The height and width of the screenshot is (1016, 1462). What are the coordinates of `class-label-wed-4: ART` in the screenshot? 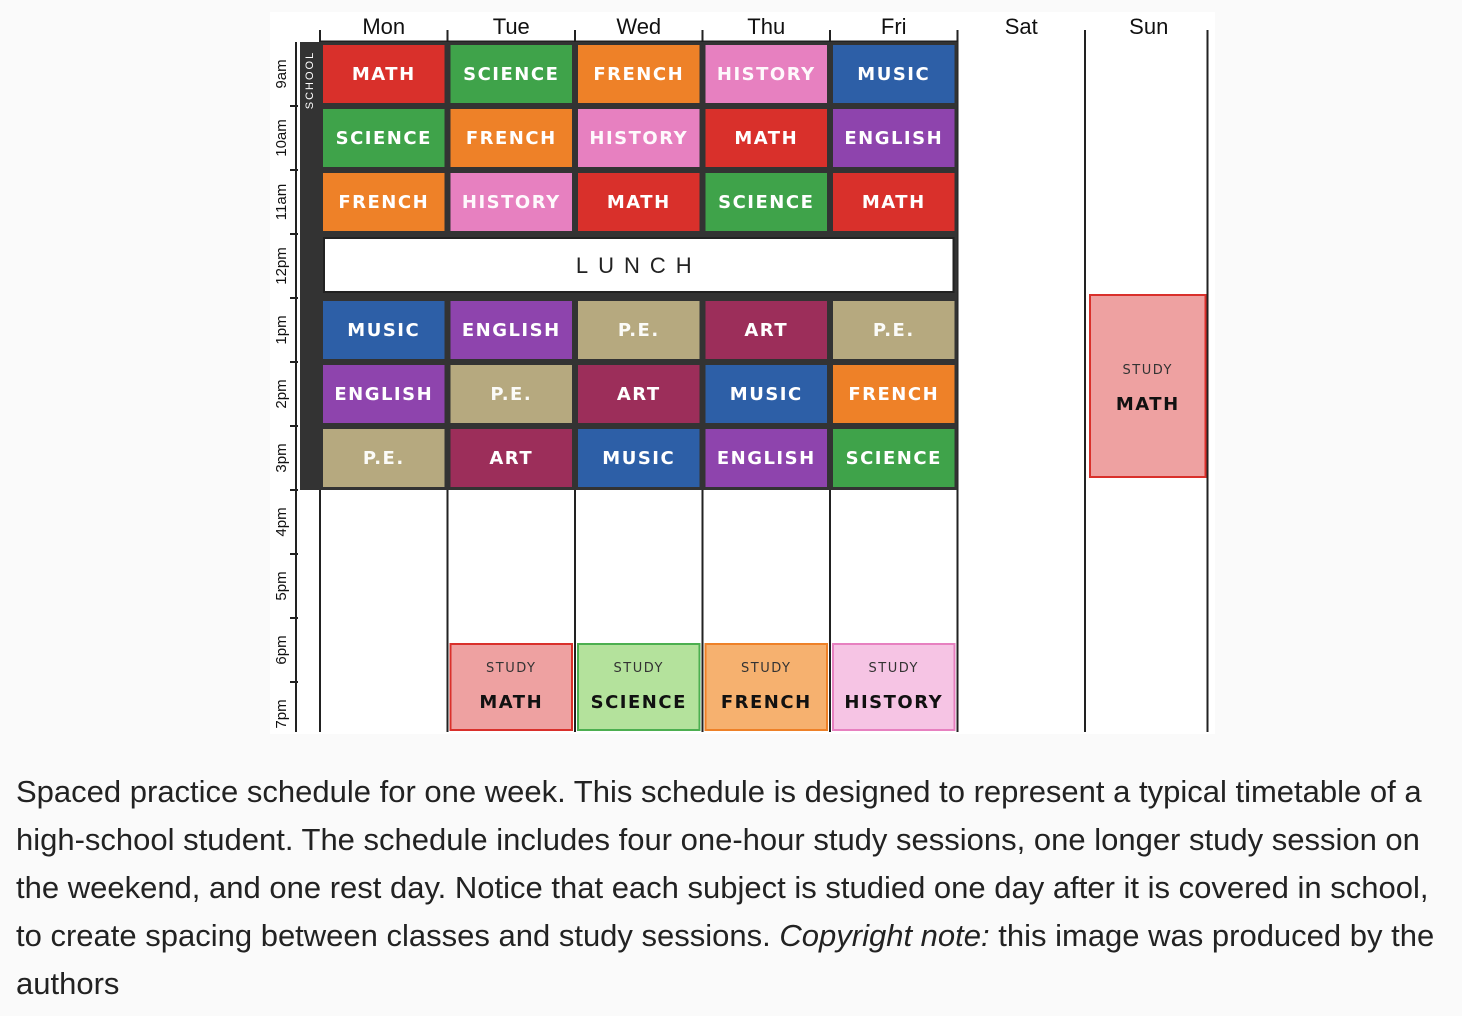 It's located at (639, 394).